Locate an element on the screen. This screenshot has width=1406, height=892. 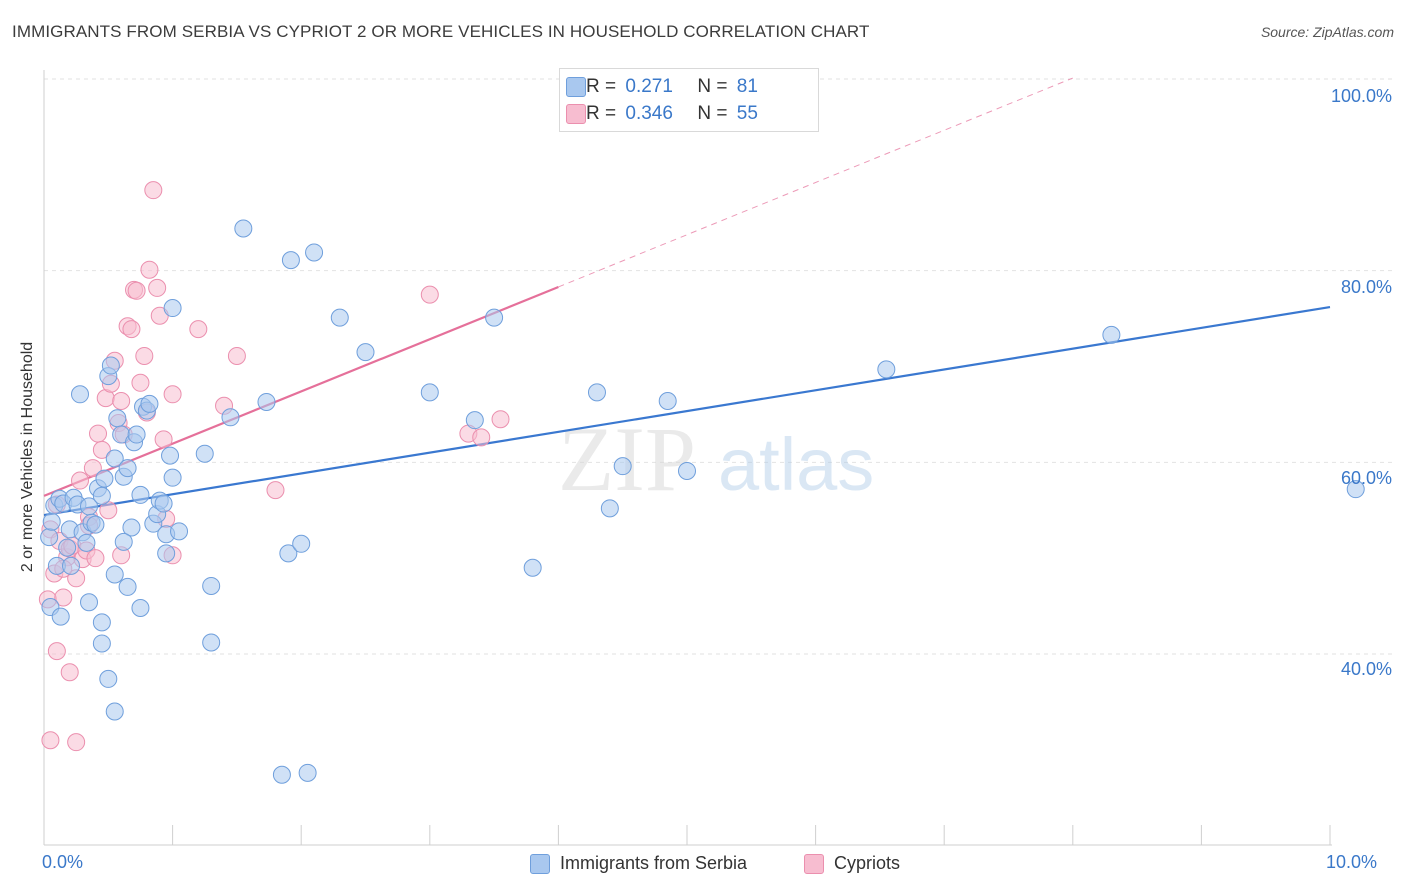
watermark: ZIP atlas is located at coordinates (716, 459).